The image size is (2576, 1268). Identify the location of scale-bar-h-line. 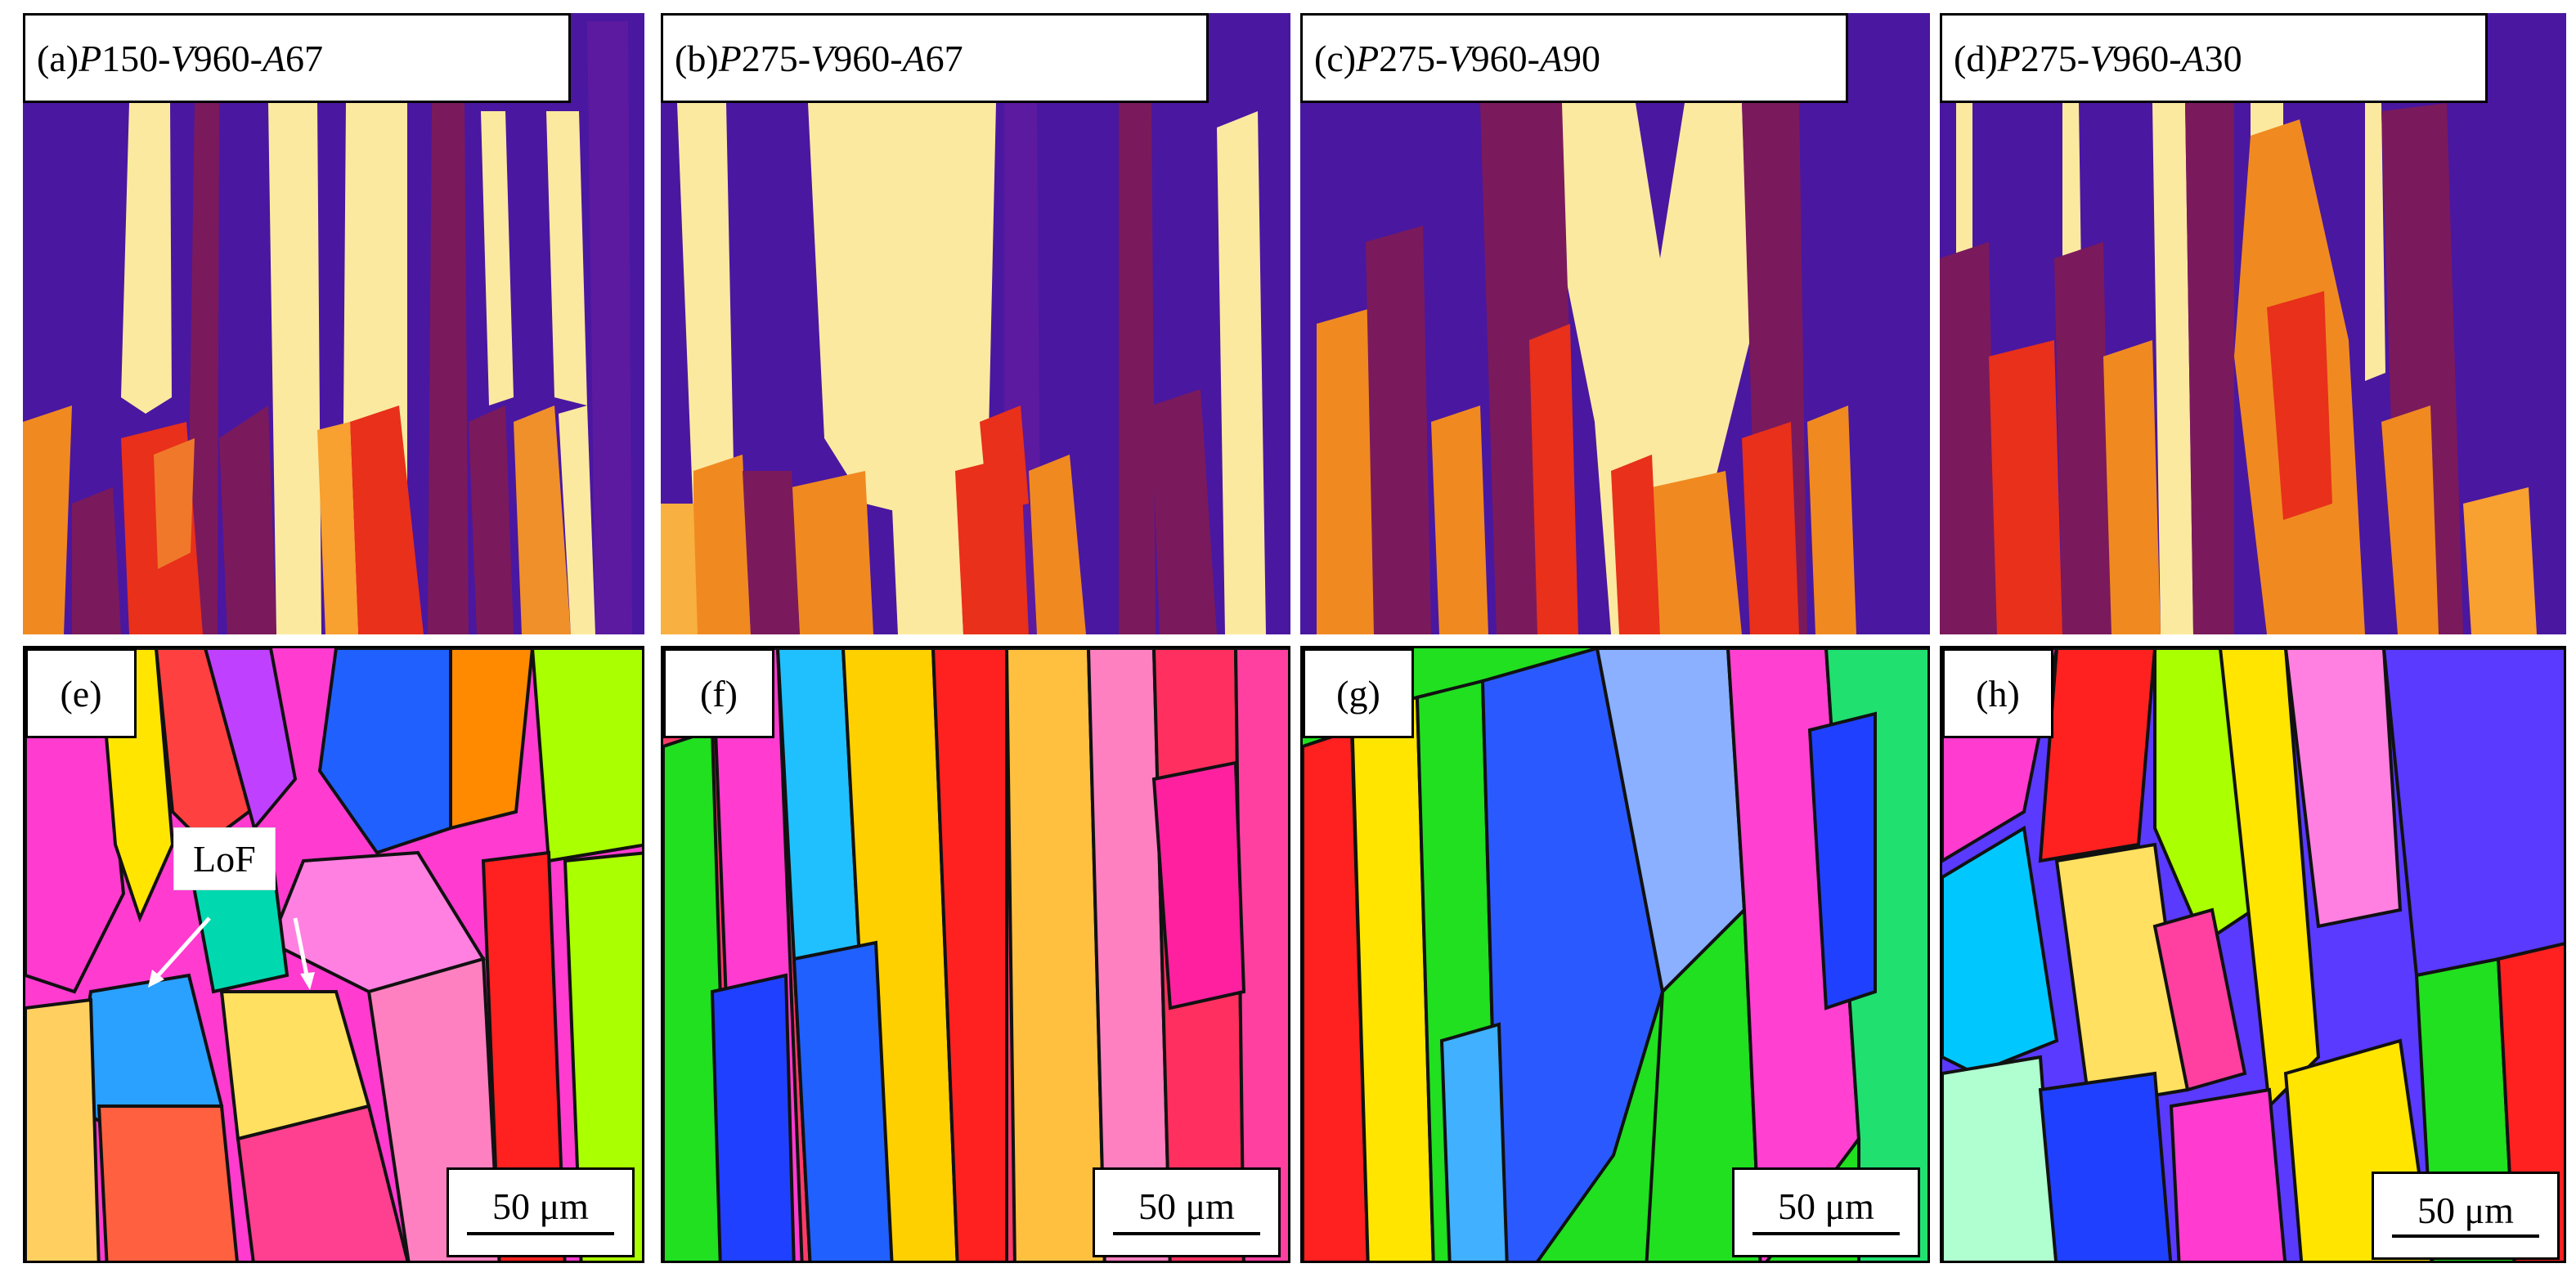
(2466, 1236).